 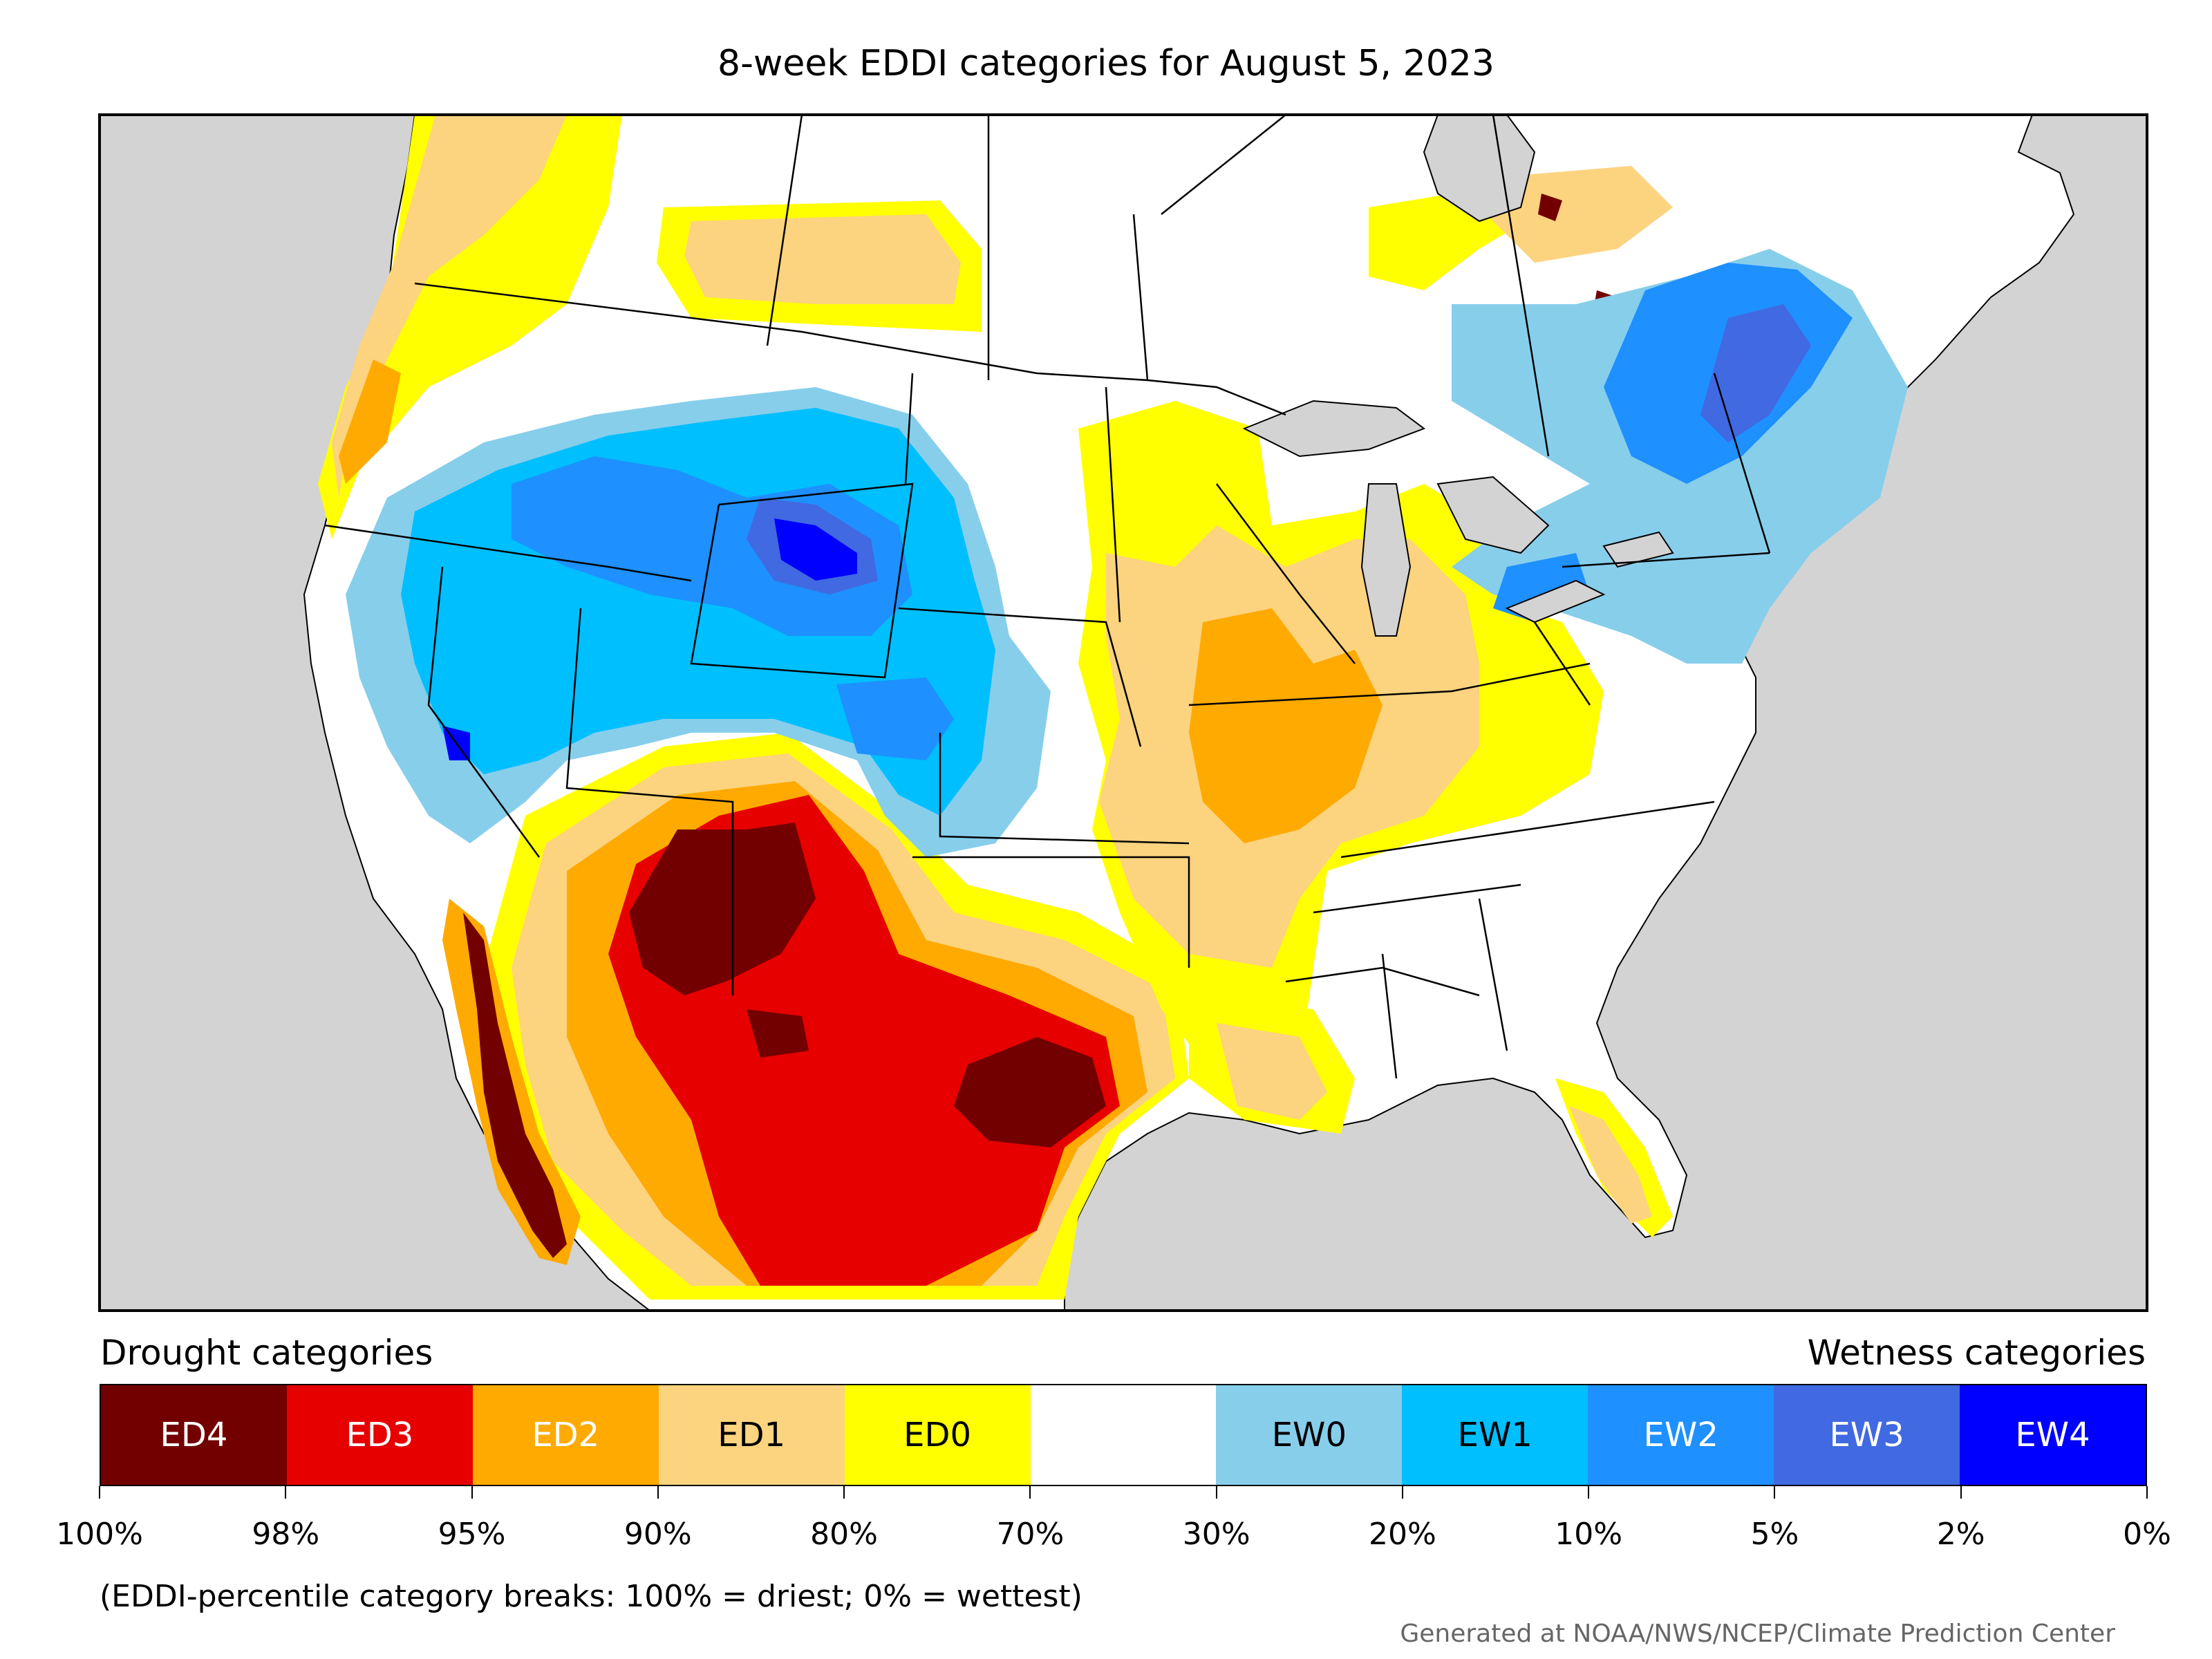 I want to click on tick-label: 80%, so click(x=844, y=1535).